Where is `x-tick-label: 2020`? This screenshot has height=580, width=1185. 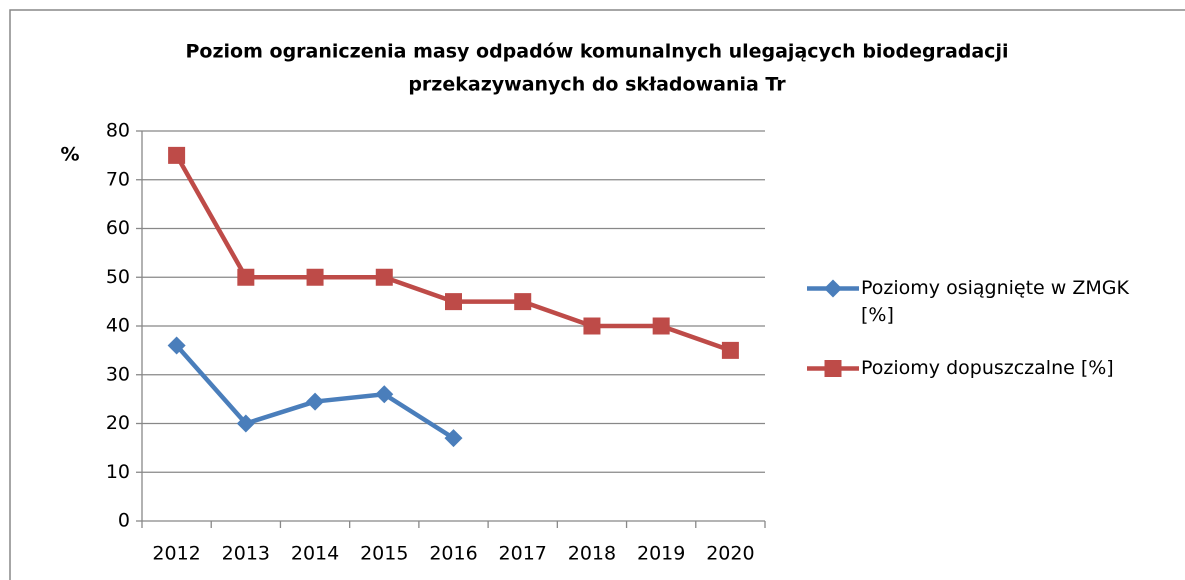 x-tick-label: 2020 is located at coordinates (730, 554).